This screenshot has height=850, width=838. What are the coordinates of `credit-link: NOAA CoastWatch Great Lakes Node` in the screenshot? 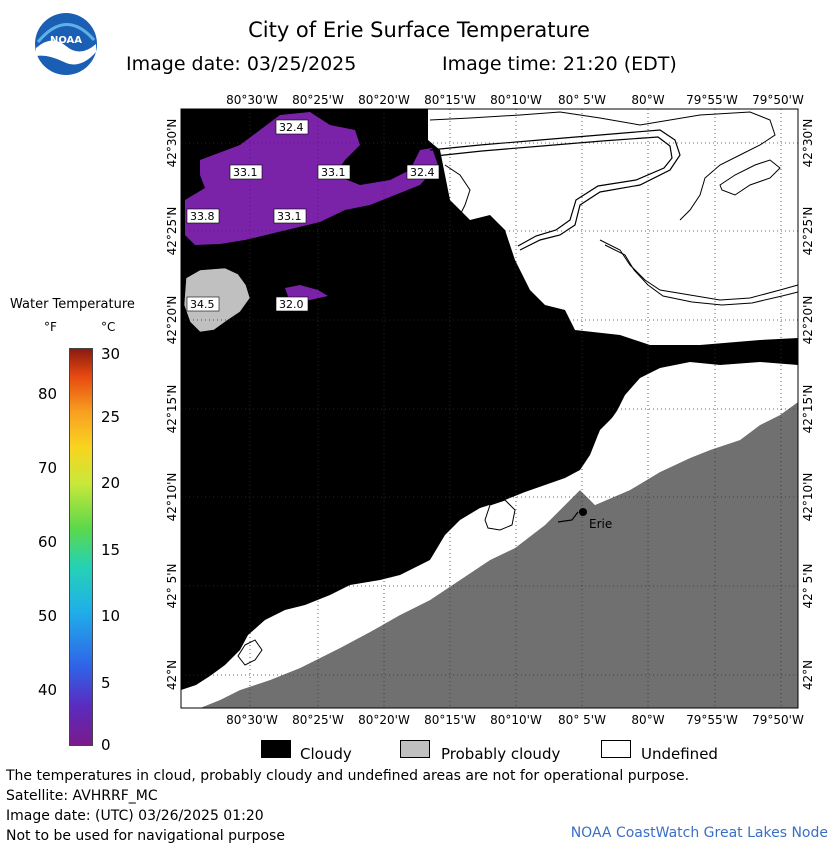 It's located at (699, 833).